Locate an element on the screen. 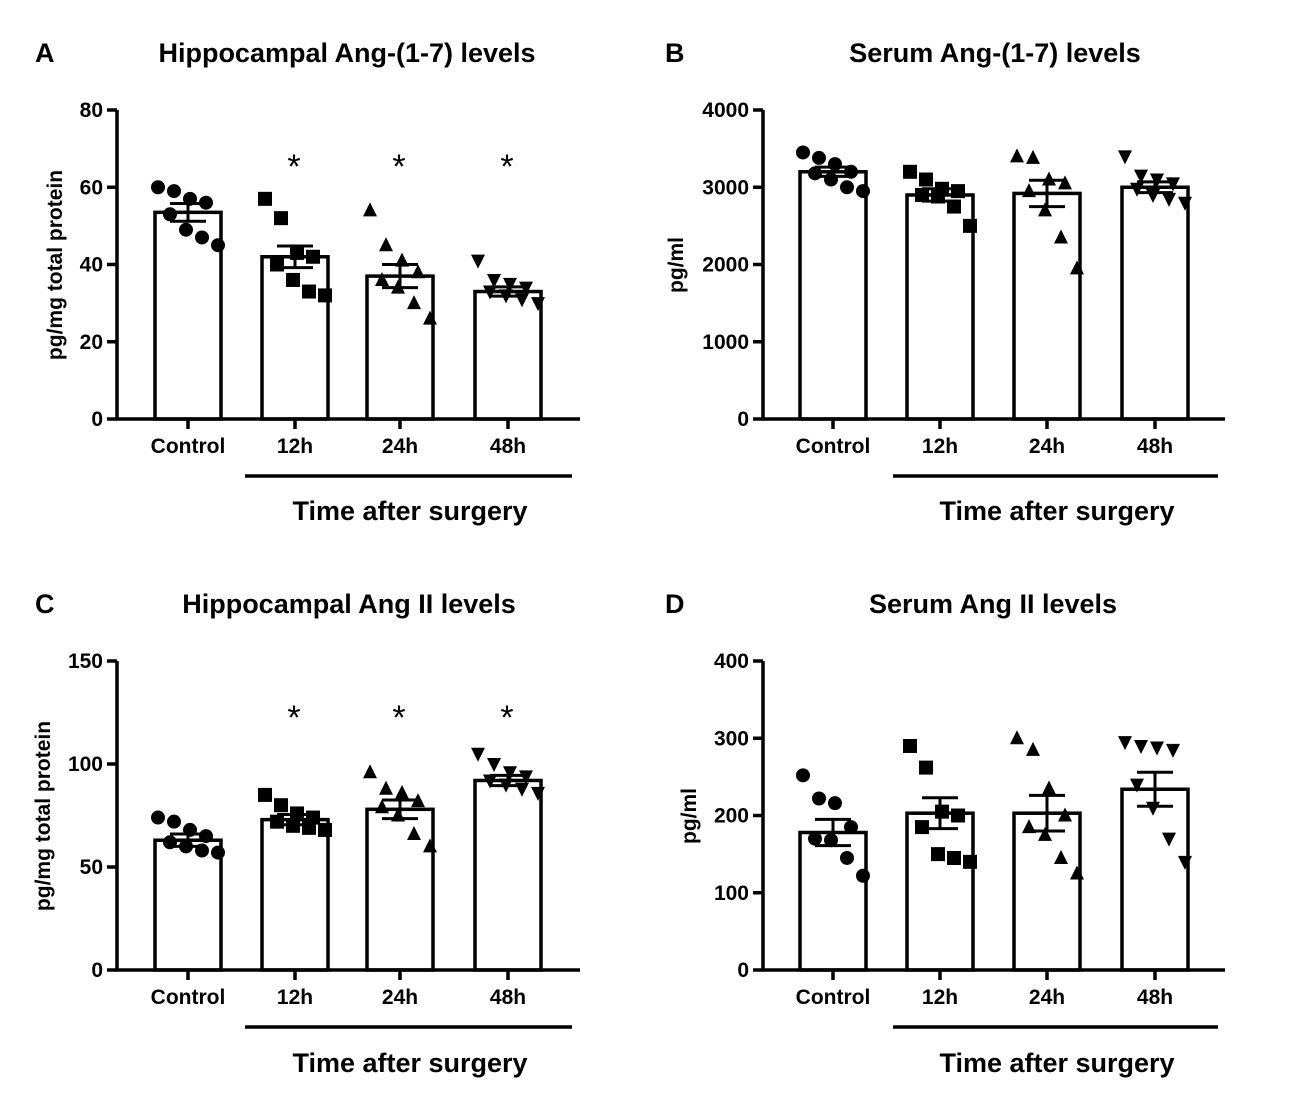  x-tick-label: 12h is located at coordinates (940, 997).